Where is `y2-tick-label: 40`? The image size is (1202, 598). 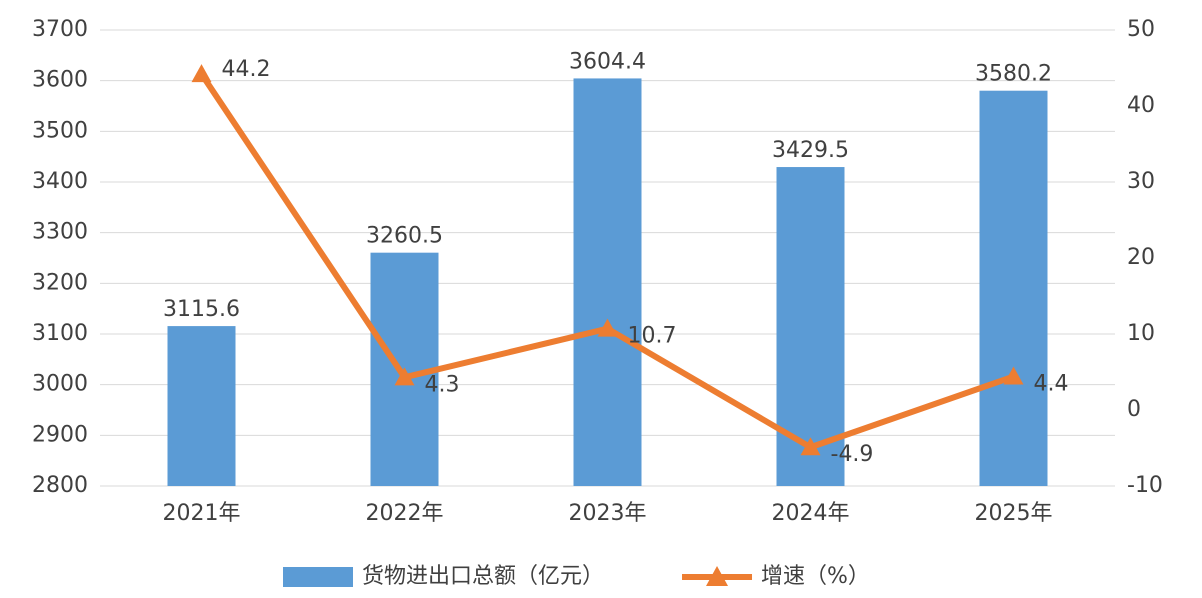
y2-tick-label: 40 is located at coordinates (1141, 105).